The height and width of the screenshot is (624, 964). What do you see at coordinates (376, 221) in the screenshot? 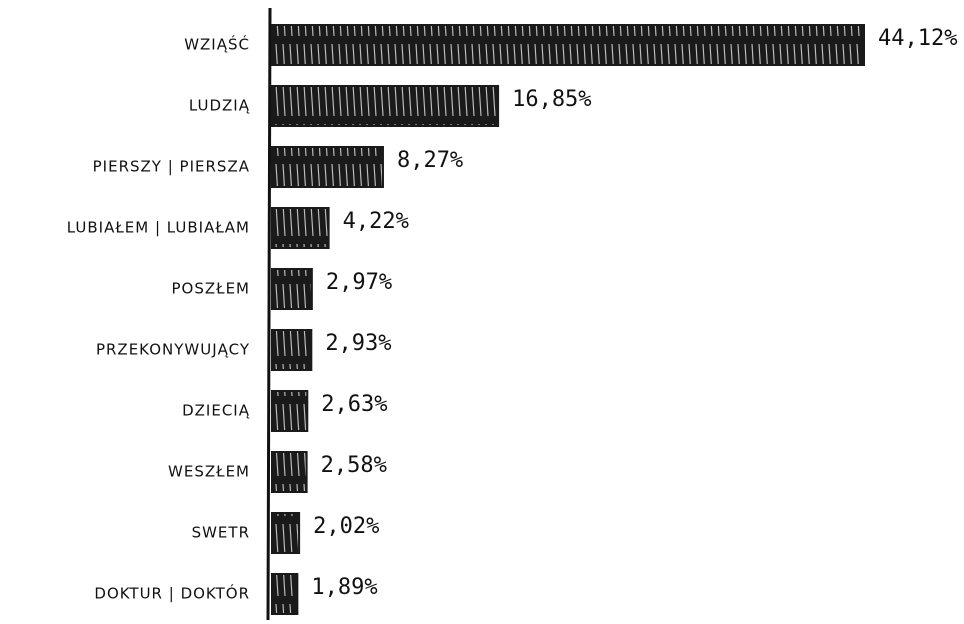
I see `value-label: 4,22%` at bounding box center [376, 221].